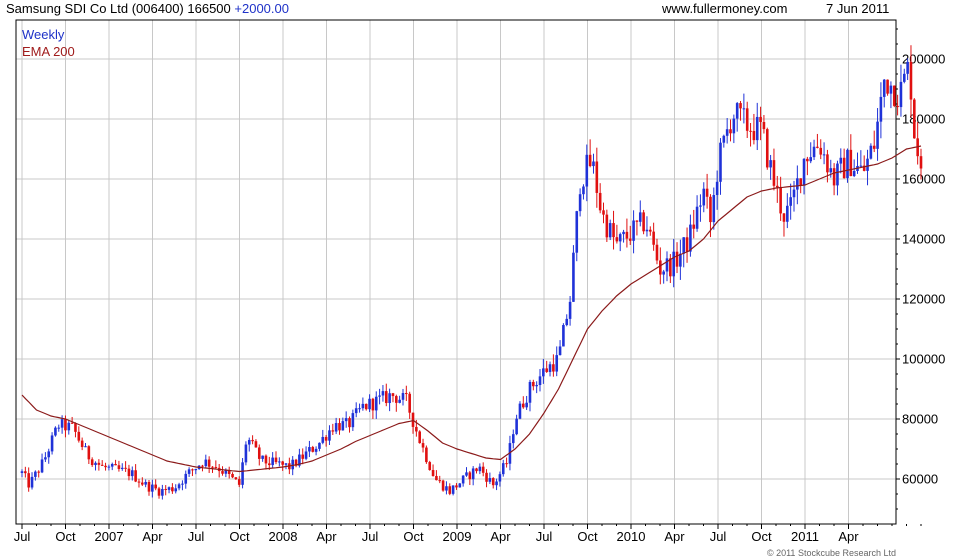  I want to click on title-text: Samsung SDI Co Ltd (006400) 166500, so click(118, 8).